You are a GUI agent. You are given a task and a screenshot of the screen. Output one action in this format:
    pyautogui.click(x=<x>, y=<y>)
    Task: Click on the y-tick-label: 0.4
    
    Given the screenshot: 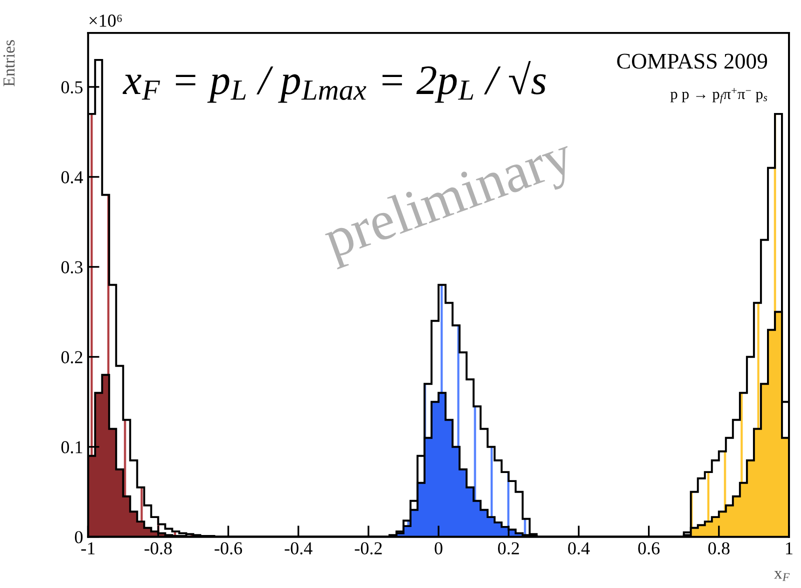 What is the action you would take?
    pyautogui.click(x=72, y=177)
    